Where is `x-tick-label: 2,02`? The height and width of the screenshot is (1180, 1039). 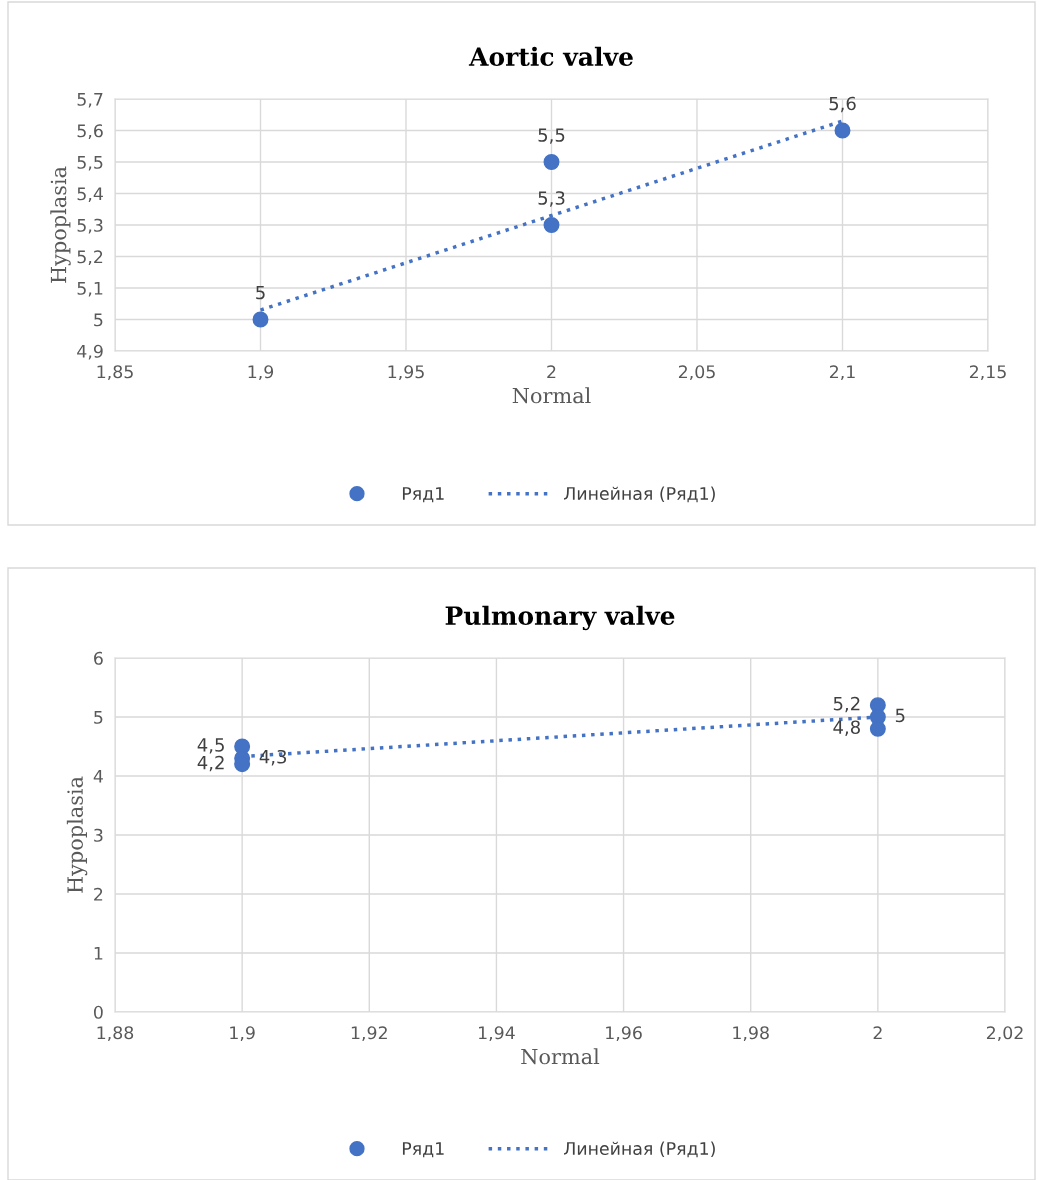 x-tick-label: 2,02 is located at coordinates (1004, 1034).